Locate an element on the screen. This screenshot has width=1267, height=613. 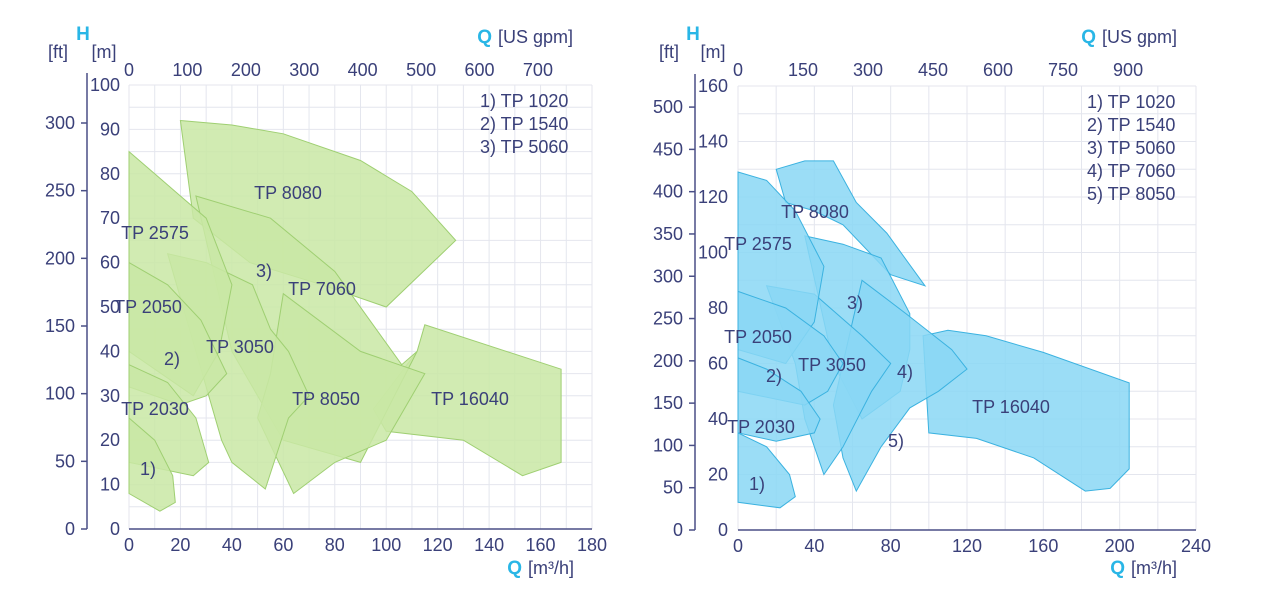
right-y-m-tick-label: 140 is located at coordinates (713, 142).